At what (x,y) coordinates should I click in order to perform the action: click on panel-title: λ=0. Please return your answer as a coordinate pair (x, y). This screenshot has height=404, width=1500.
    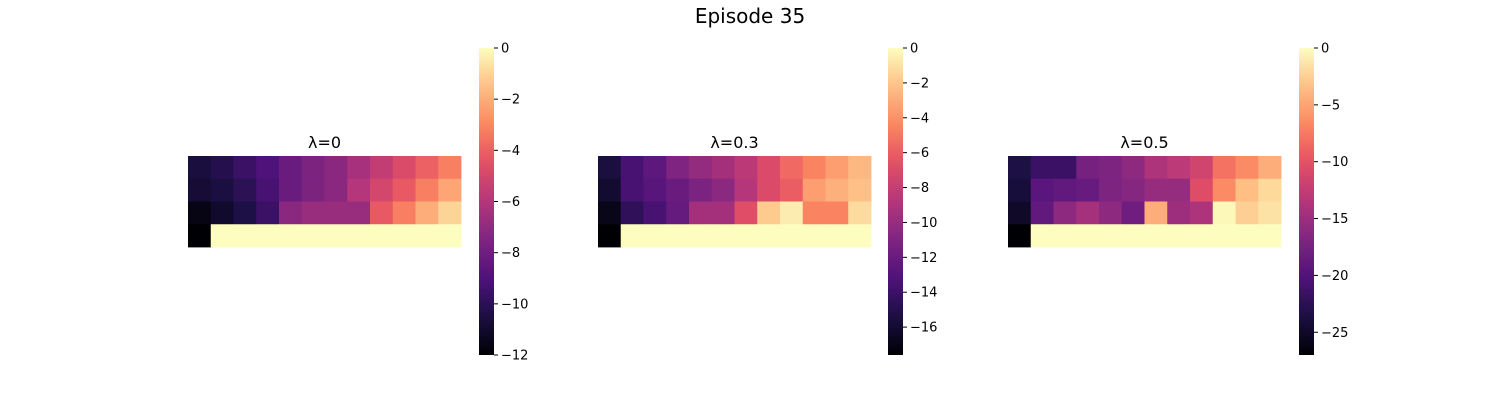
    Looking at the image, I should click on (324, 142).